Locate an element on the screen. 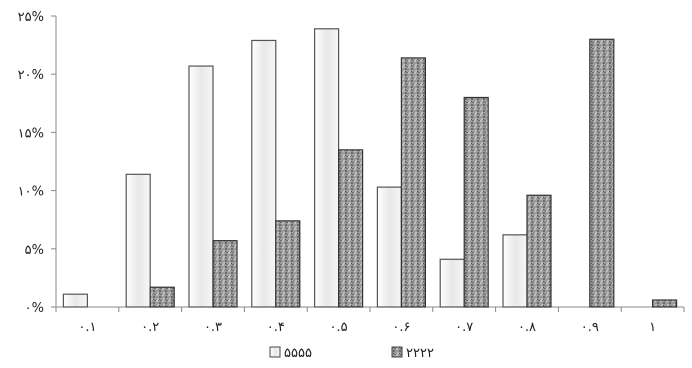  y-tick-label: ٢٠% is located at coordinates (31, 75).